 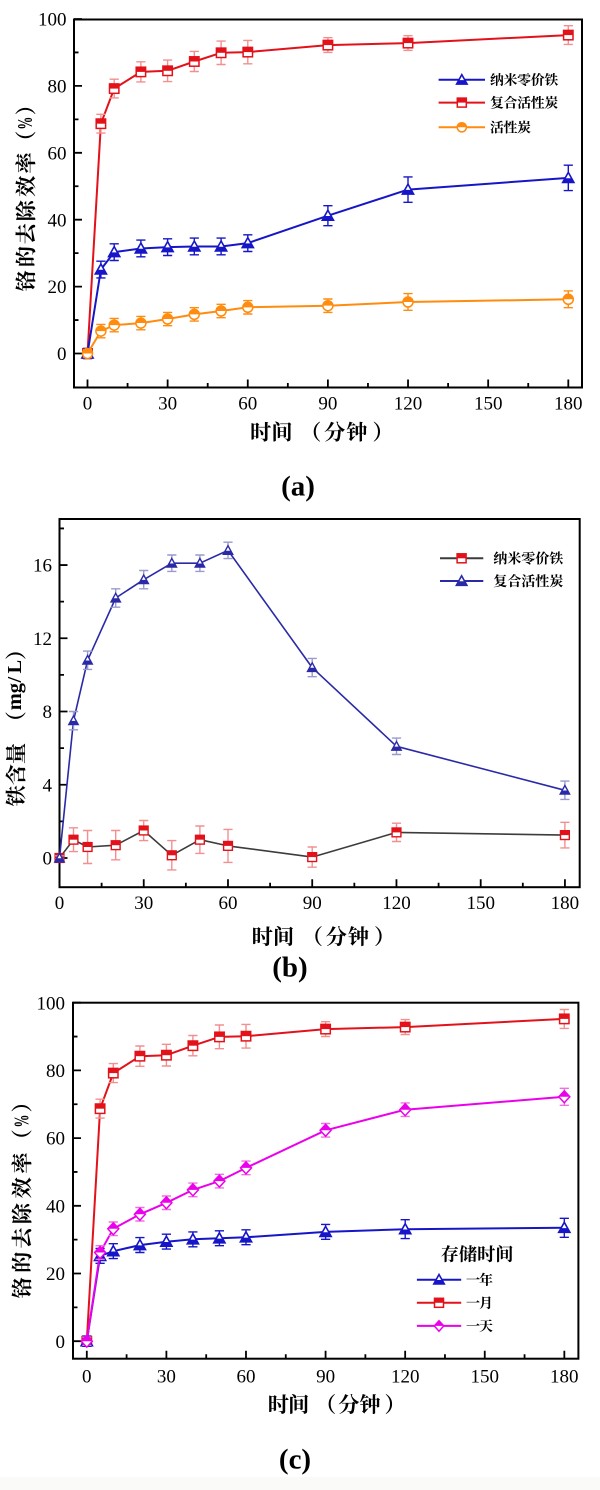 I want to click on svg-text: (c), so click(x=295, y=1460).